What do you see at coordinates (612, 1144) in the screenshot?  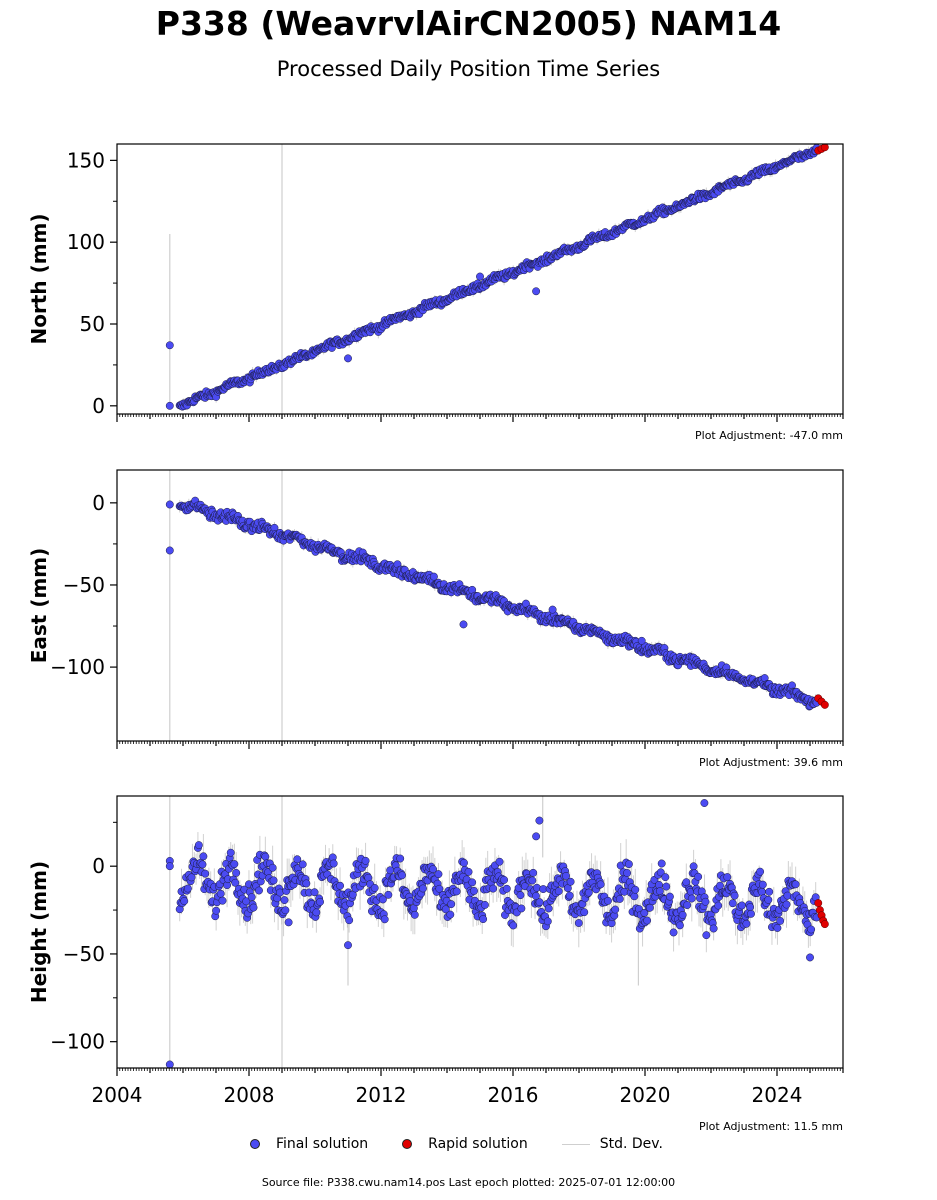 I see `legend-stddev: Std. Dev.` at bounding box center [612, 1144].